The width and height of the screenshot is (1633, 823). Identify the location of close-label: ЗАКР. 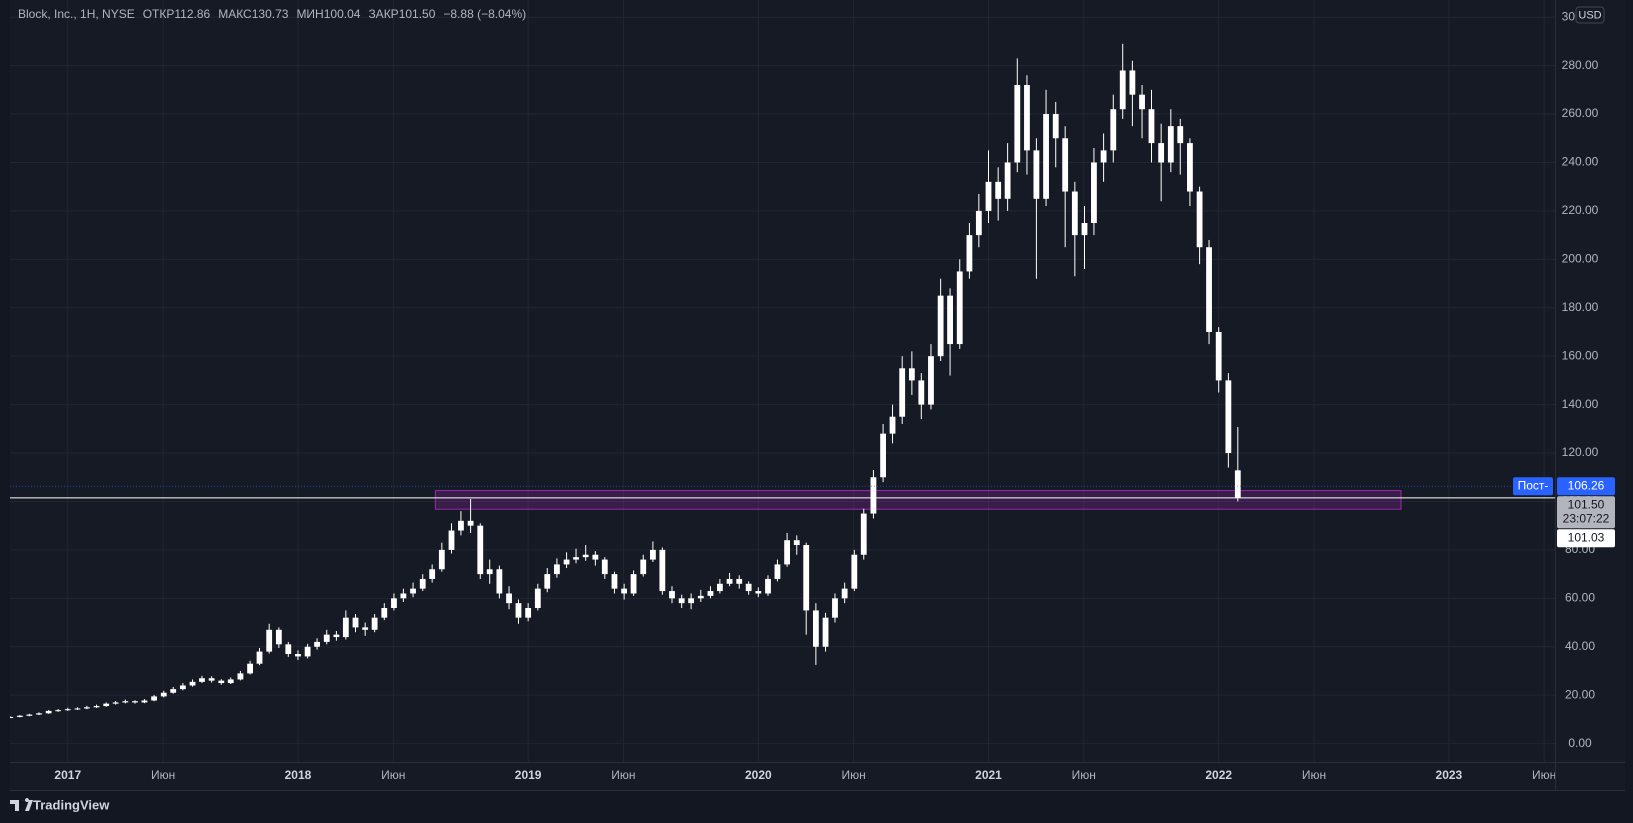
(383, 14).